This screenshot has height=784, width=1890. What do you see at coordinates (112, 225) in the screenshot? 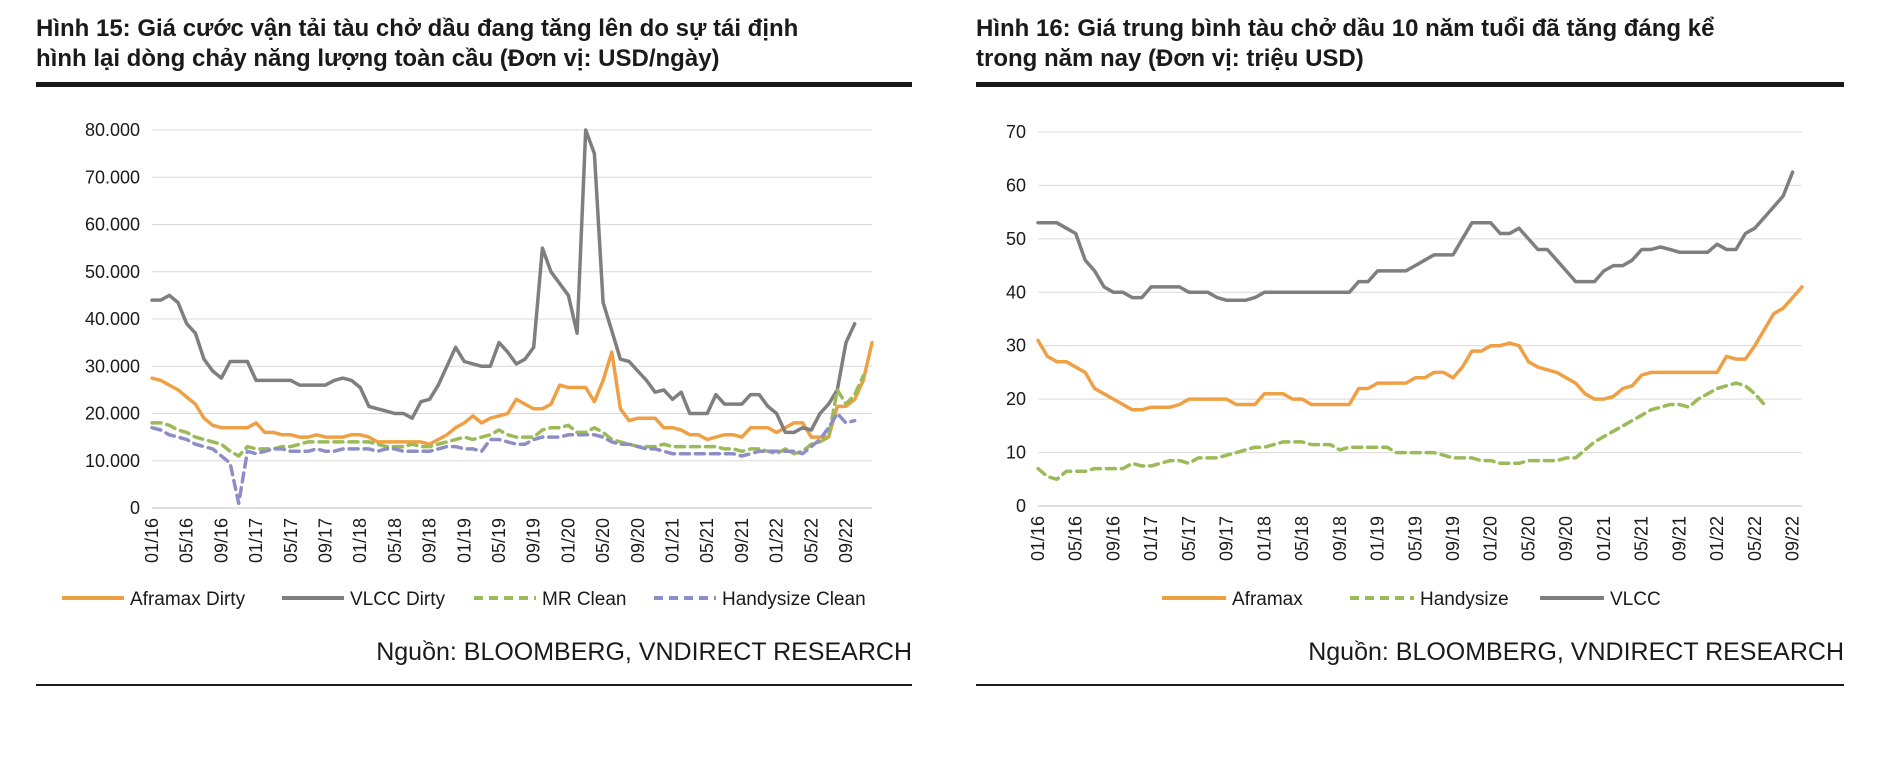
I see `y-tick-label: 60.000` at bounding box center [112, 225].